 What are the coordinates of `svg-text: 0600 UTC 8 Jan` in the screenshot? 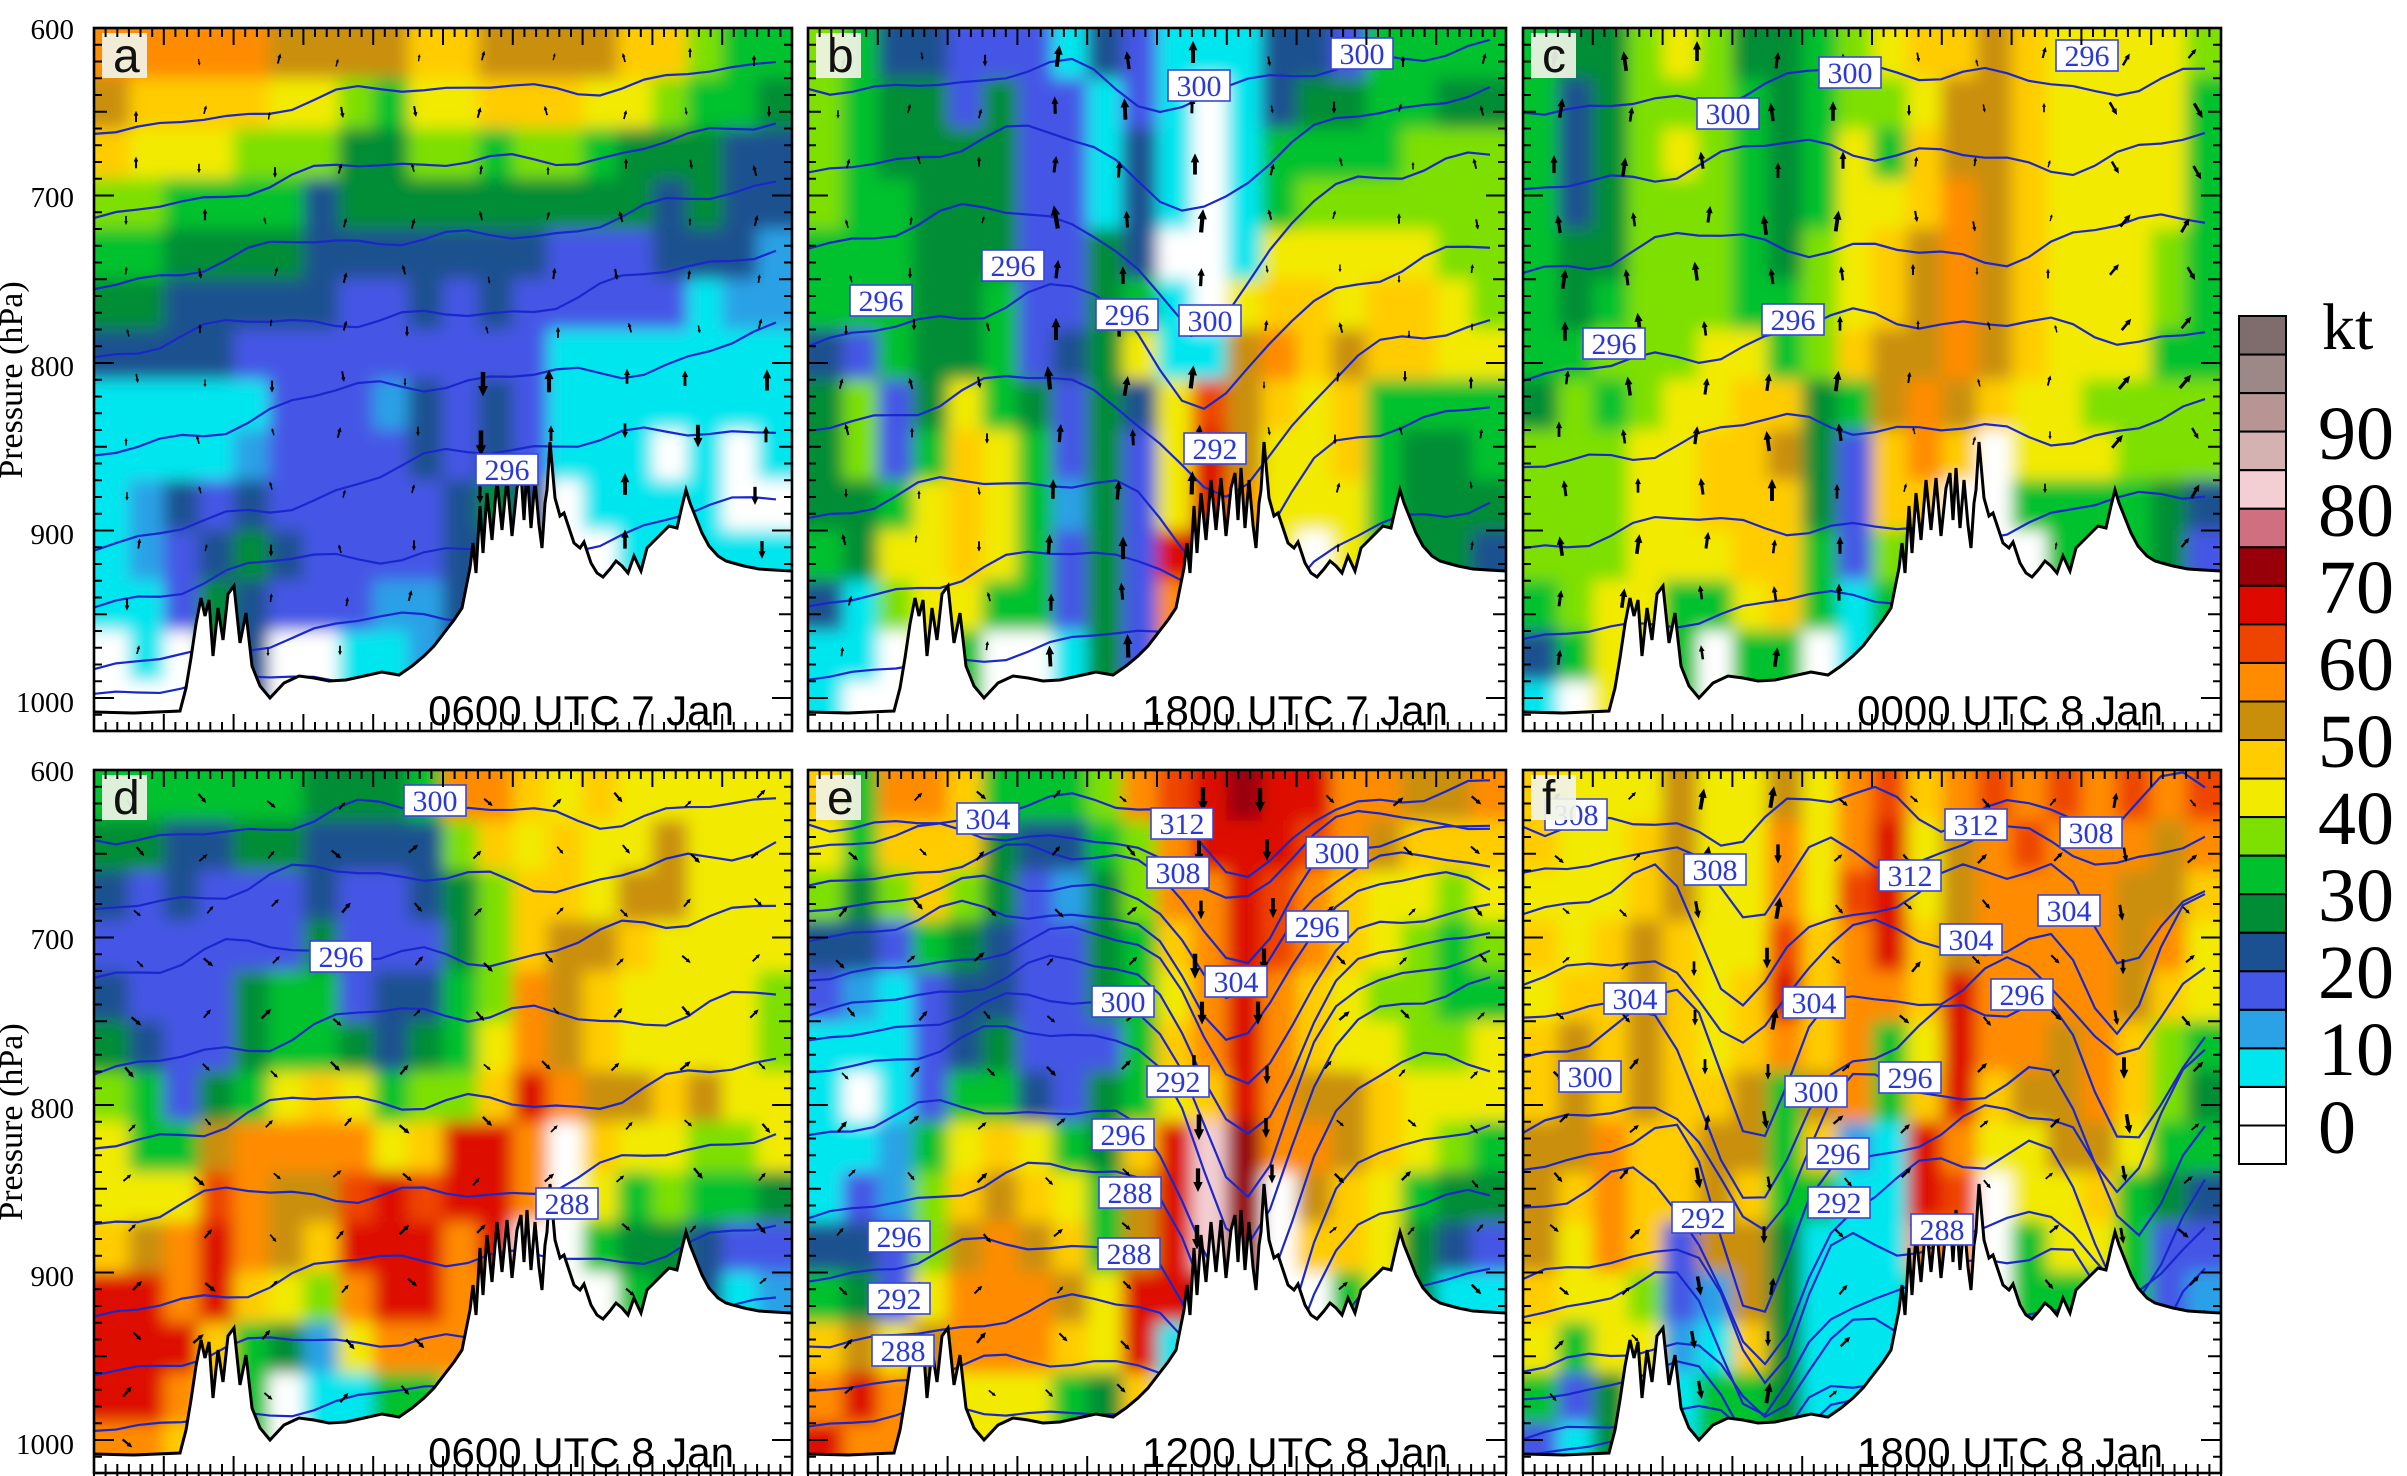 It's located at (581, 1452).